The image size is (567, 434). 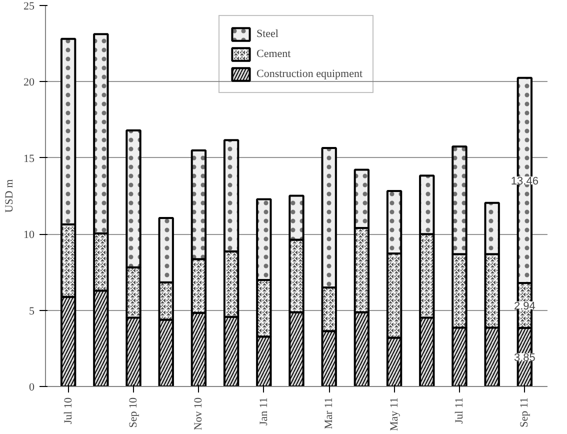 I want to click on x-tick-label: Mar 11, so click(x=329, y=413).